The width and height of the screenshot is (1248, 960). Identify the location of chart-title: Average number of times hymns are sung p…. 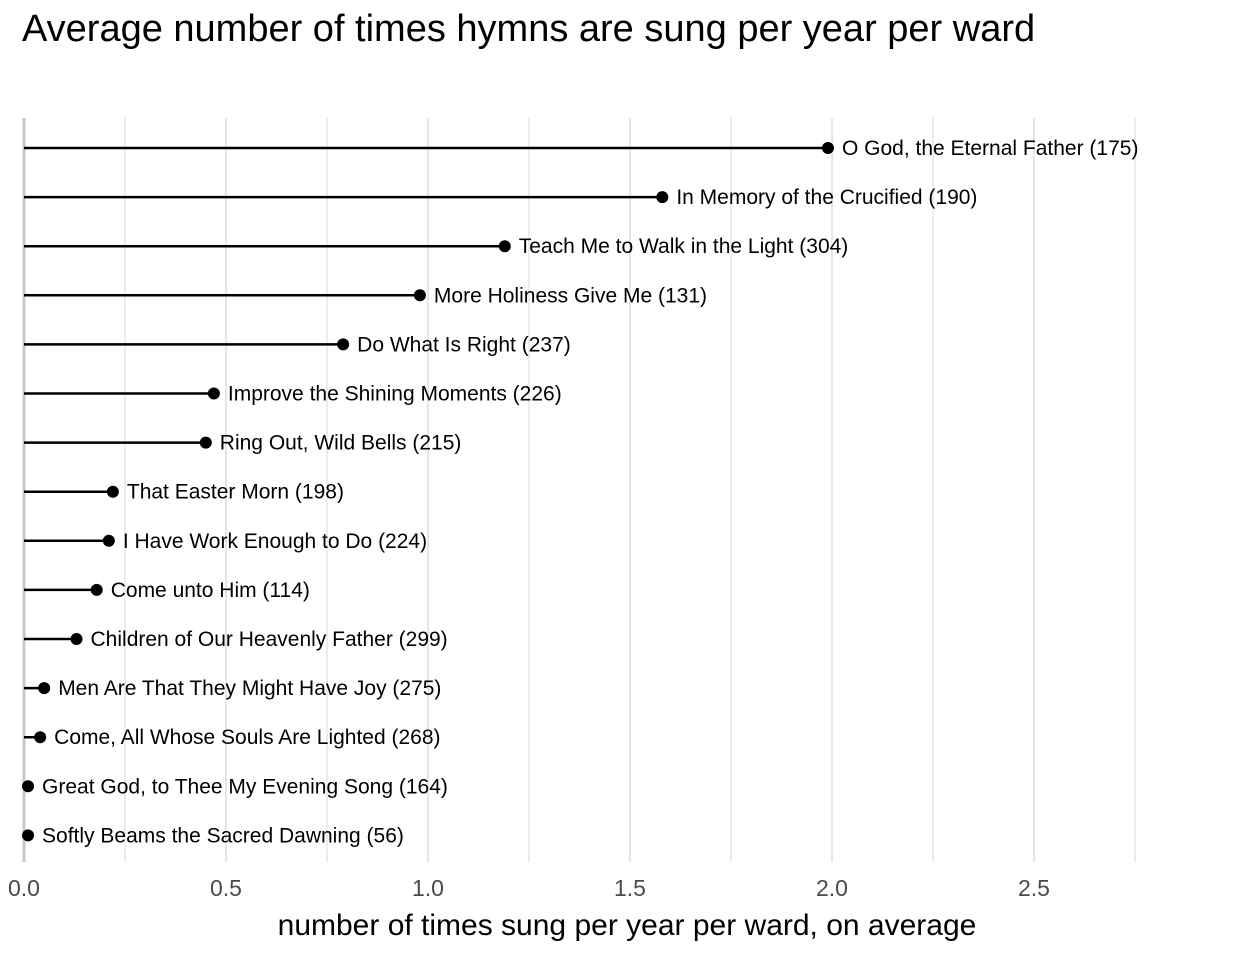
(529, 29).